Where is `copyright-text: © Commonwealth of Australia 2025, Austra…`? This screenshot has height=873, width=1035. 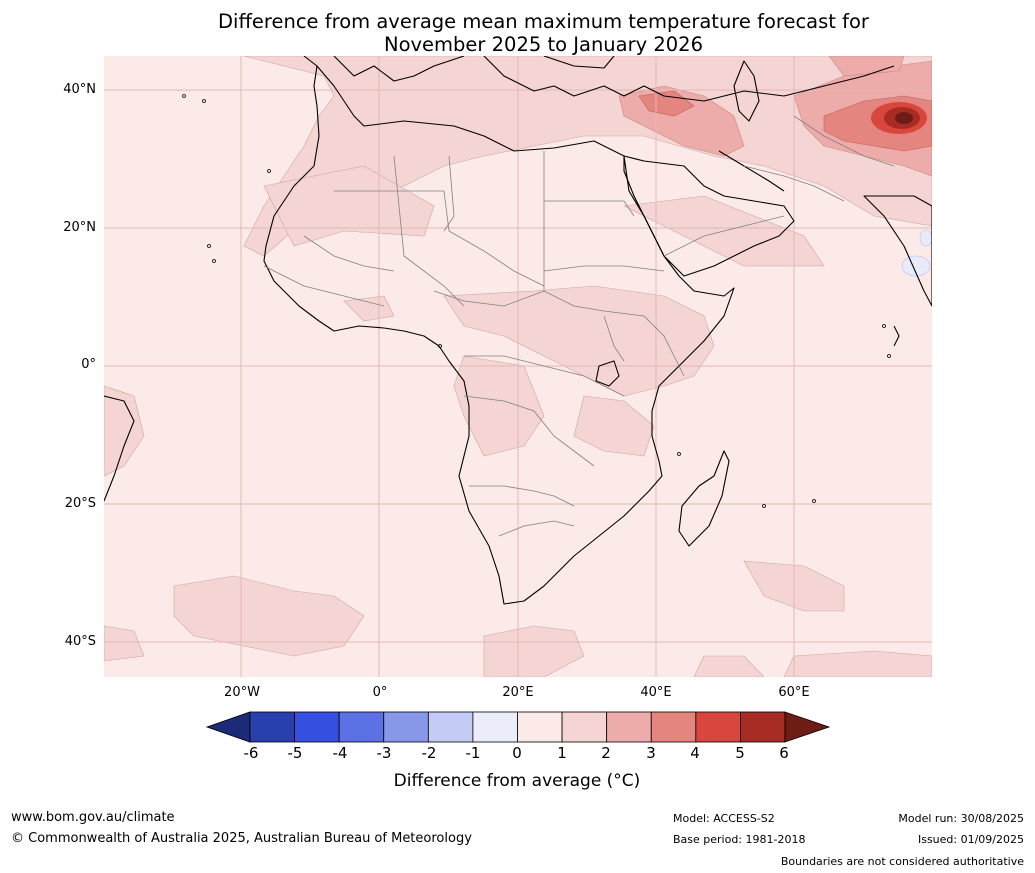
copyright-text: © Commonwealth of Australia 2025, Austra… is located at coordinates (241, 838).